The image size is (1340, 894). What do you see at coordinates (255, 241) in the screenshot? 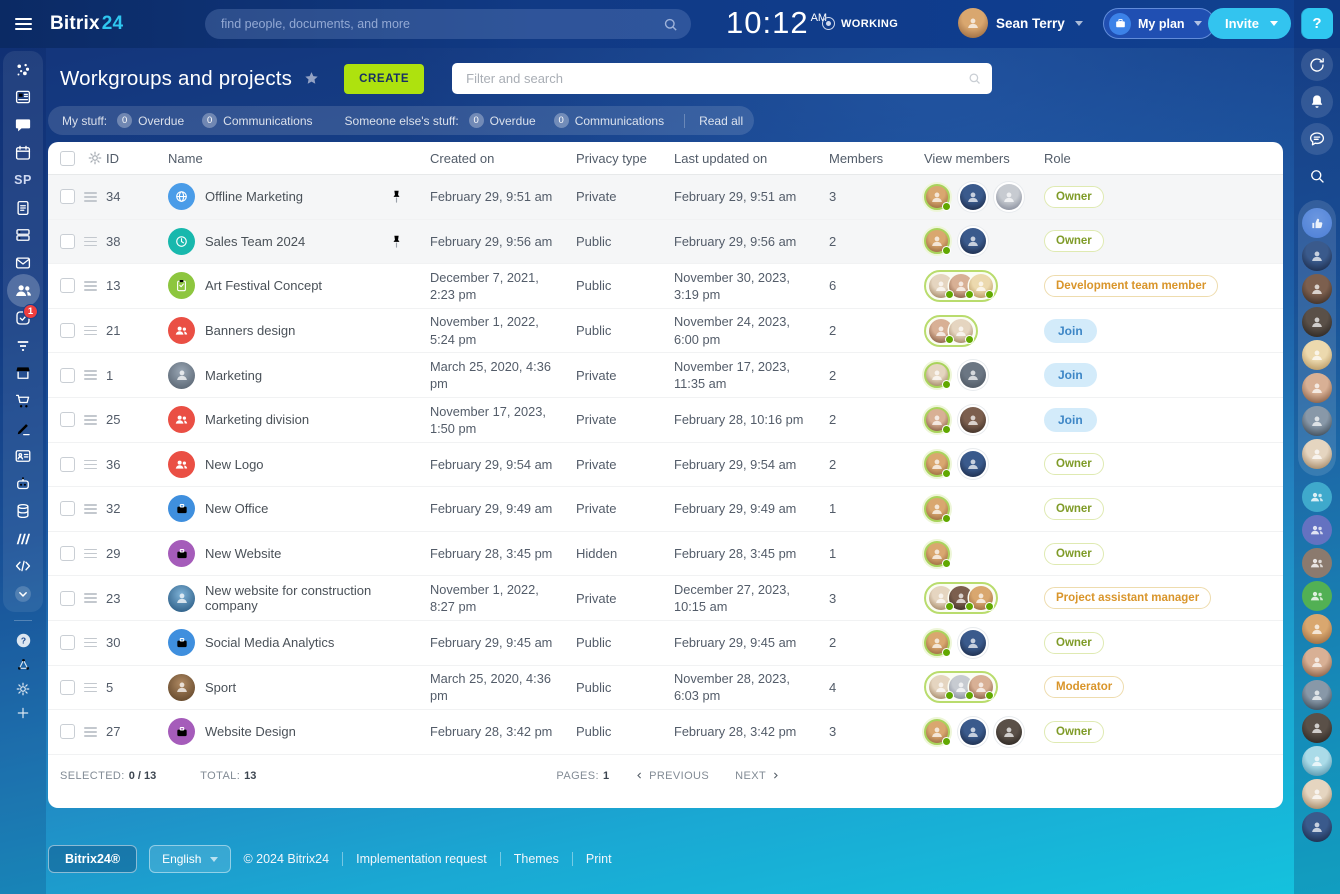
I see `workgroup-name: Sales Team 2024` at bounding box center [255, 241].